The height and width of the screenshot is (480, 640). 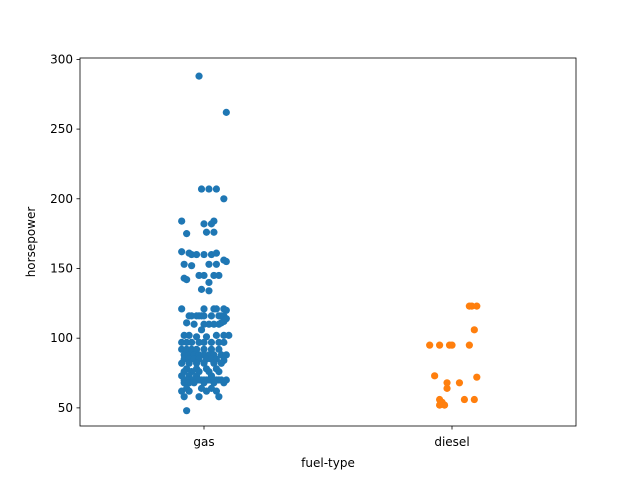 What do you see at coordinates (61, 199) in the screenshot?
I see `y-tick-label-200: 200` at bounding box center [61, 199].